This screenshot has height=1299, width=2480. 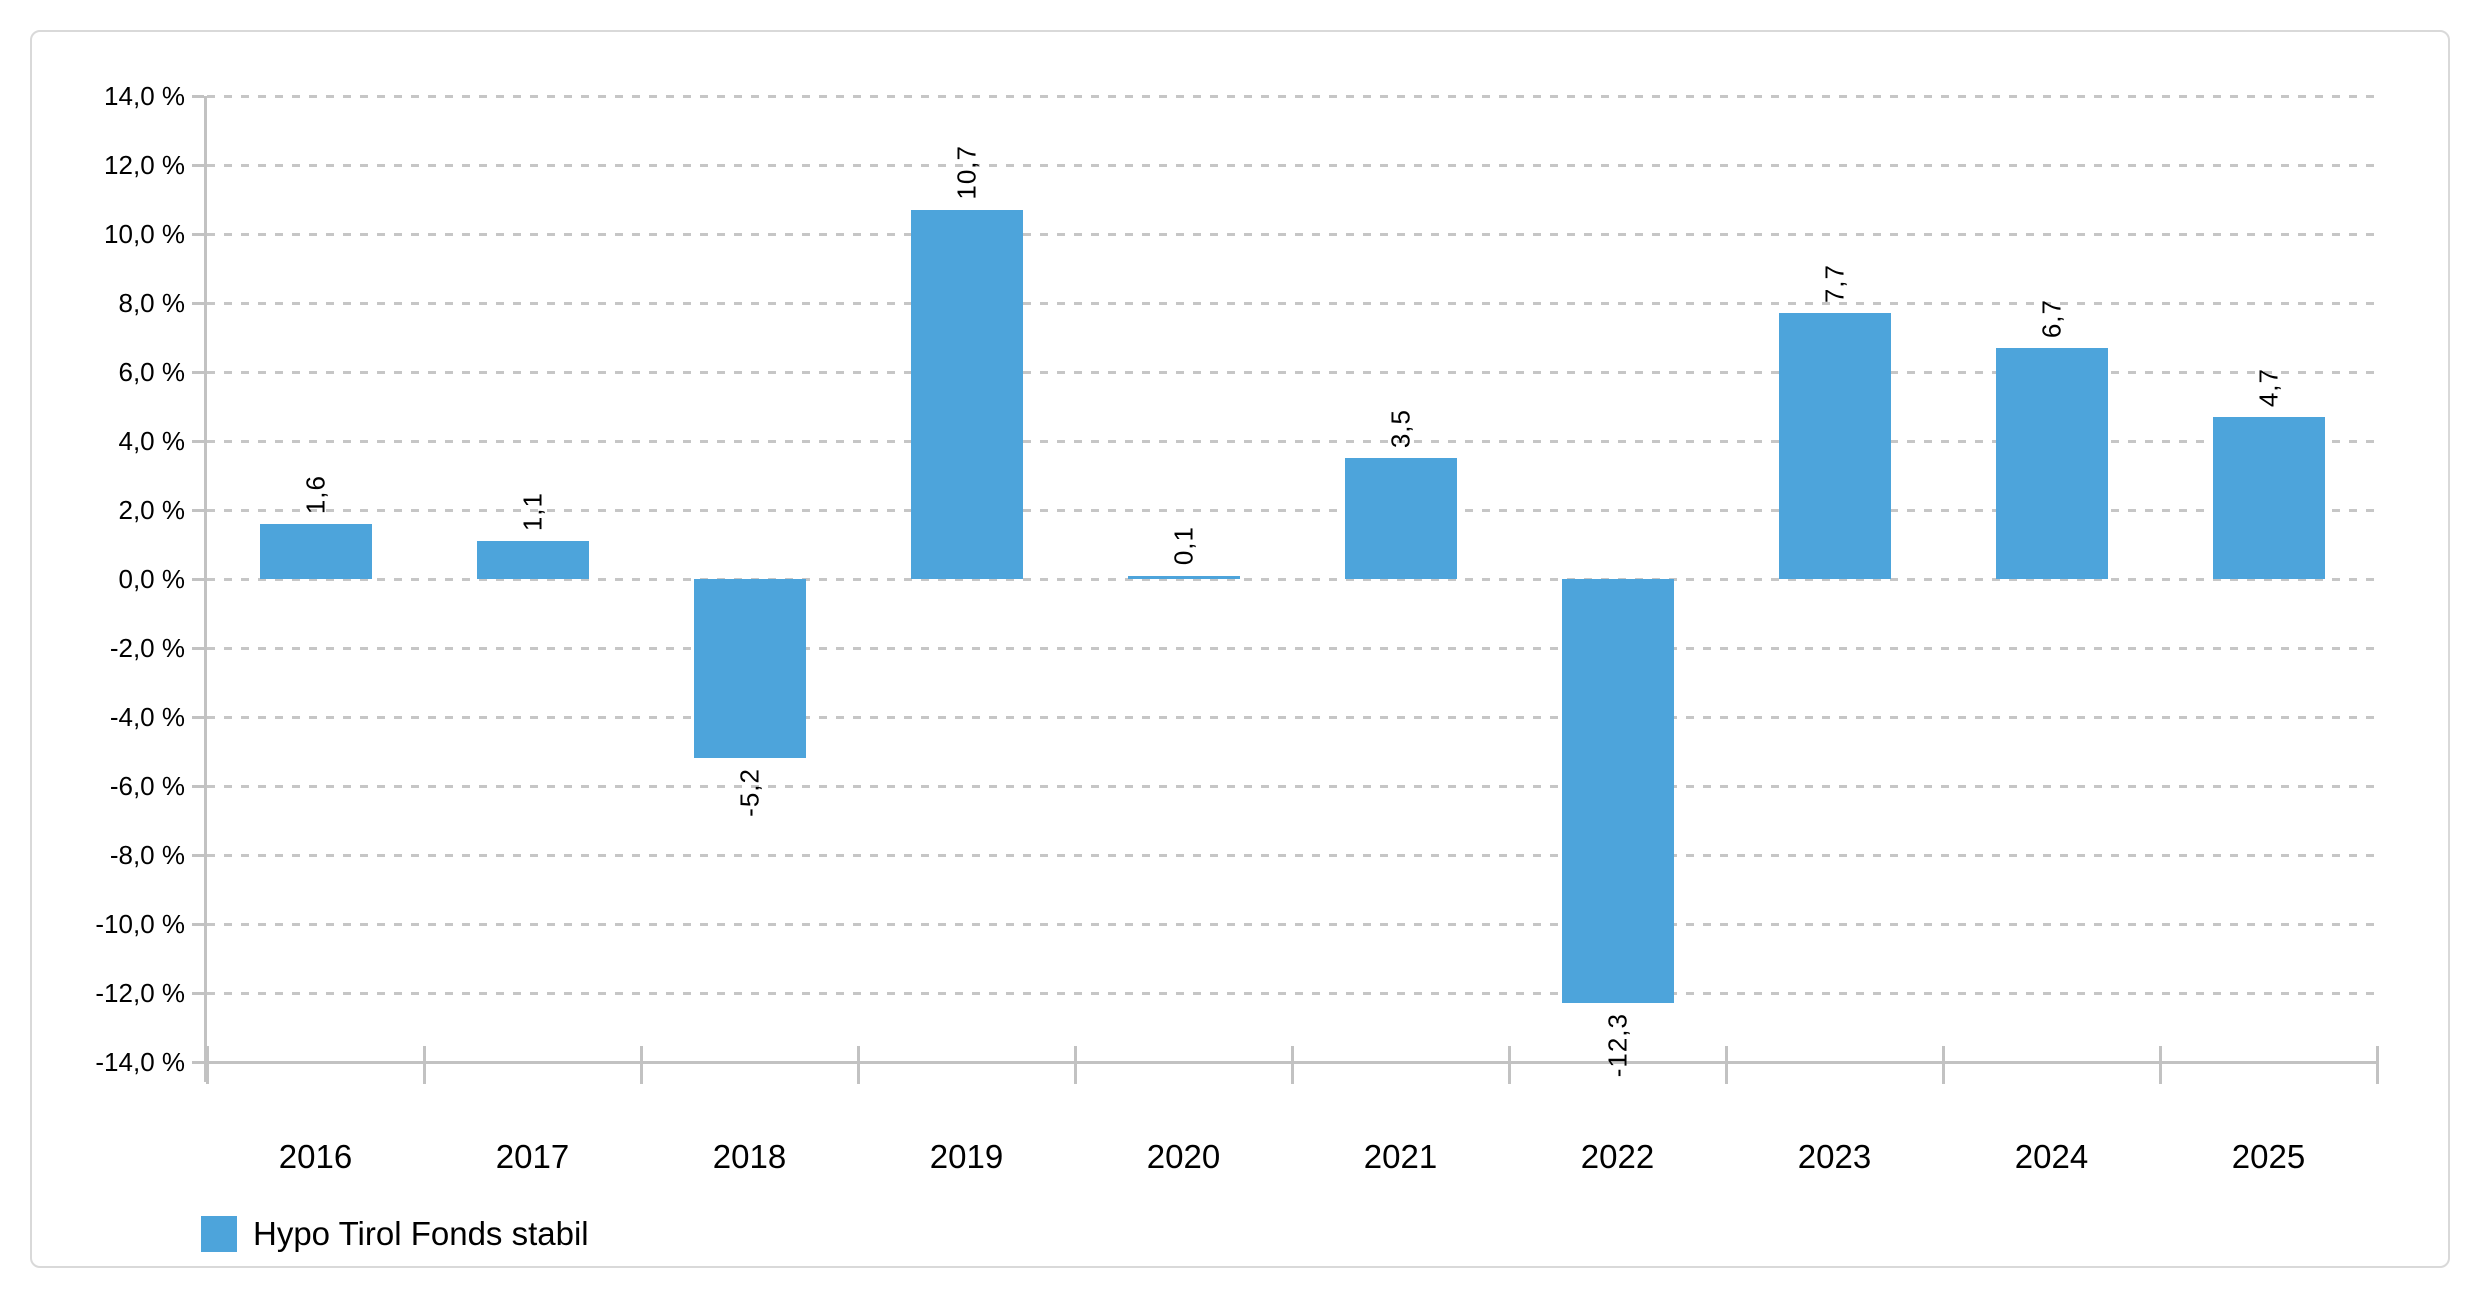 What do you see at coordinates (140, 1062) in the screenshot?
I see `y-tick-label: -14,0 %` at bounding box center [140, 1062].